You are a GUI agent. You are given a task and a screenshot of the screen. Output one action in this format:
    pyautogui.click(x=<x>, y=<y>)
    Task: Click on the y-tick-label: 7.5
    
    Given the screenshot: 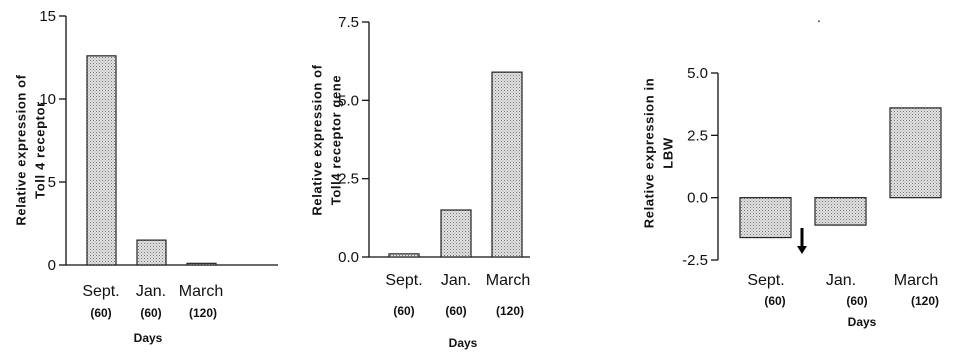 What is the action you would take?
    pyautogui.click(x=348, y=22)
    